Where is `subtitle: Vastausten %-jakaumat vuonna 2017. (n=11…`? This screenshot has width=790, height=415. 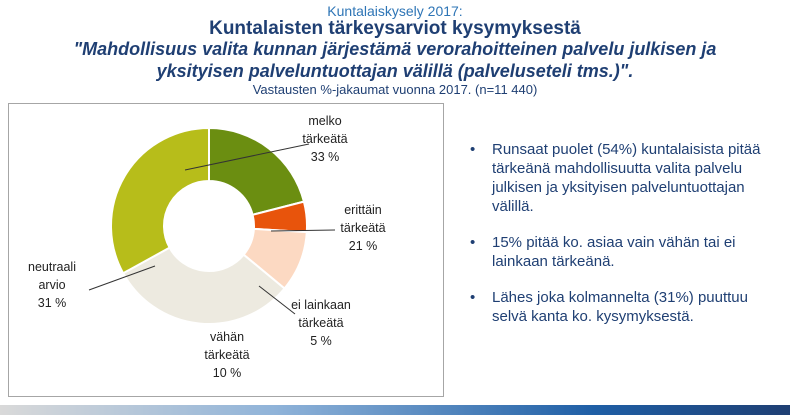 subtitle: Vastausten %-jakaumat vuonna 2017. (n=11… is located at coordinates (395, 89).